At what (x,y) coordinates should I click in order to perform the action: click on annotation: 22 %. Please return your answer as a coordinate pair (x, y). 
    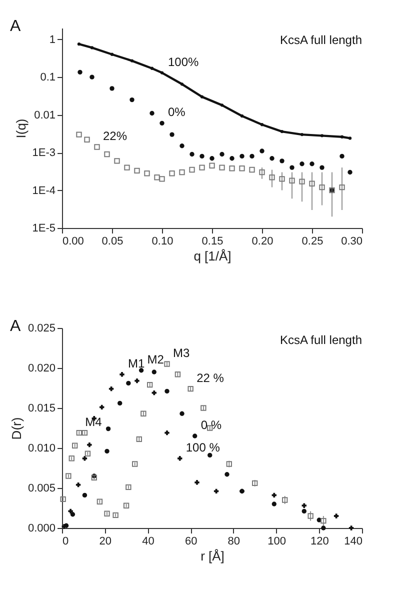
    Looking at the image, I should click on (210, 377).